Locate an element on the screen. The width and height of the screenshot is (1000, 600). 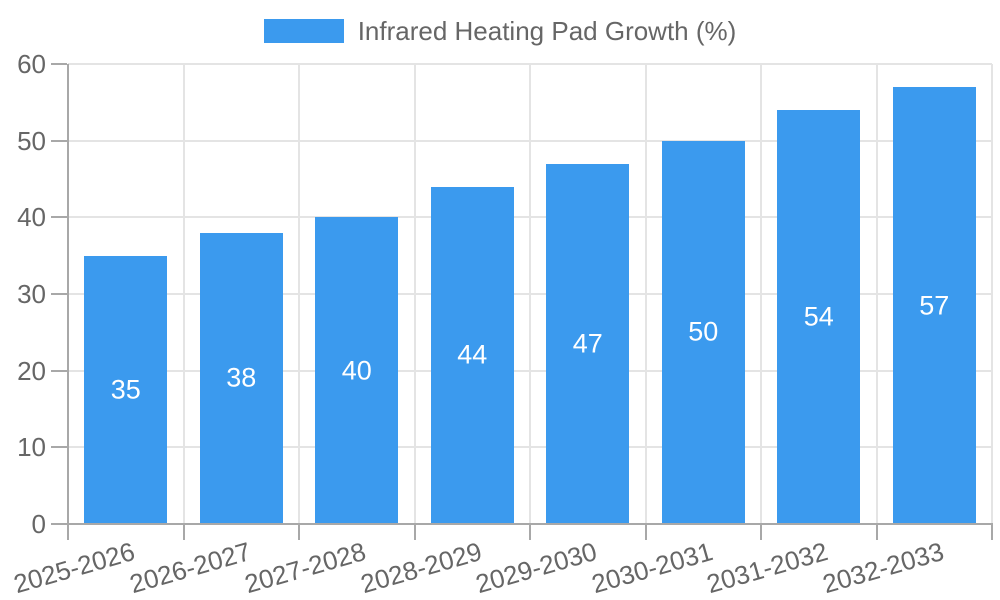
bar-2030-2031: 50 is located at coordinates (703, 332).